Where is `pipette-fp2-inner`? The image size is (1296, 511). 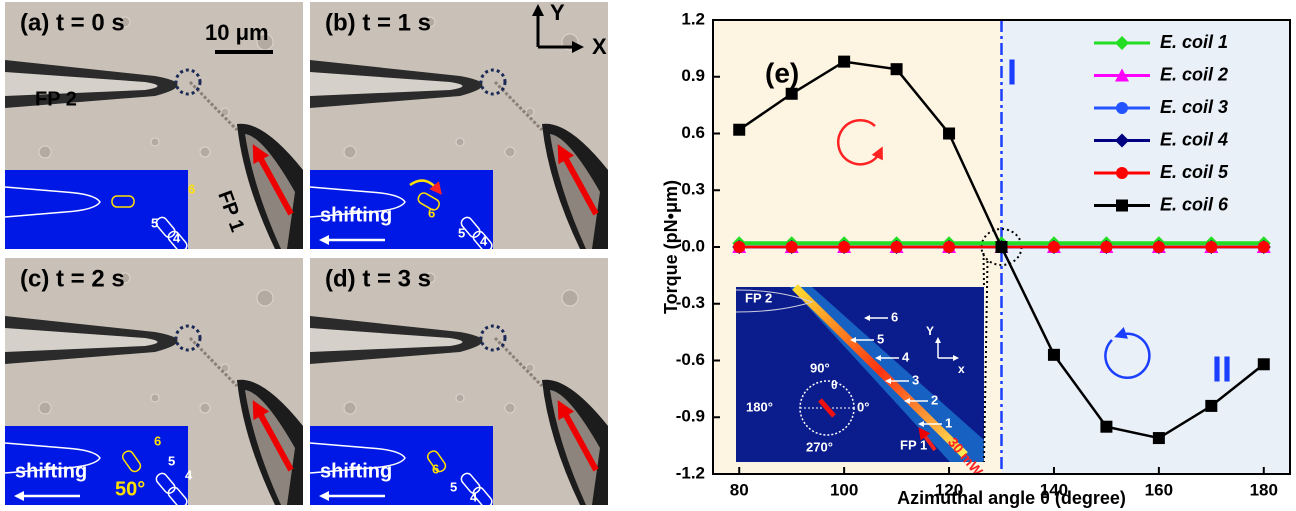
pipette-fp2-inner is located at coordinates (386, 84).